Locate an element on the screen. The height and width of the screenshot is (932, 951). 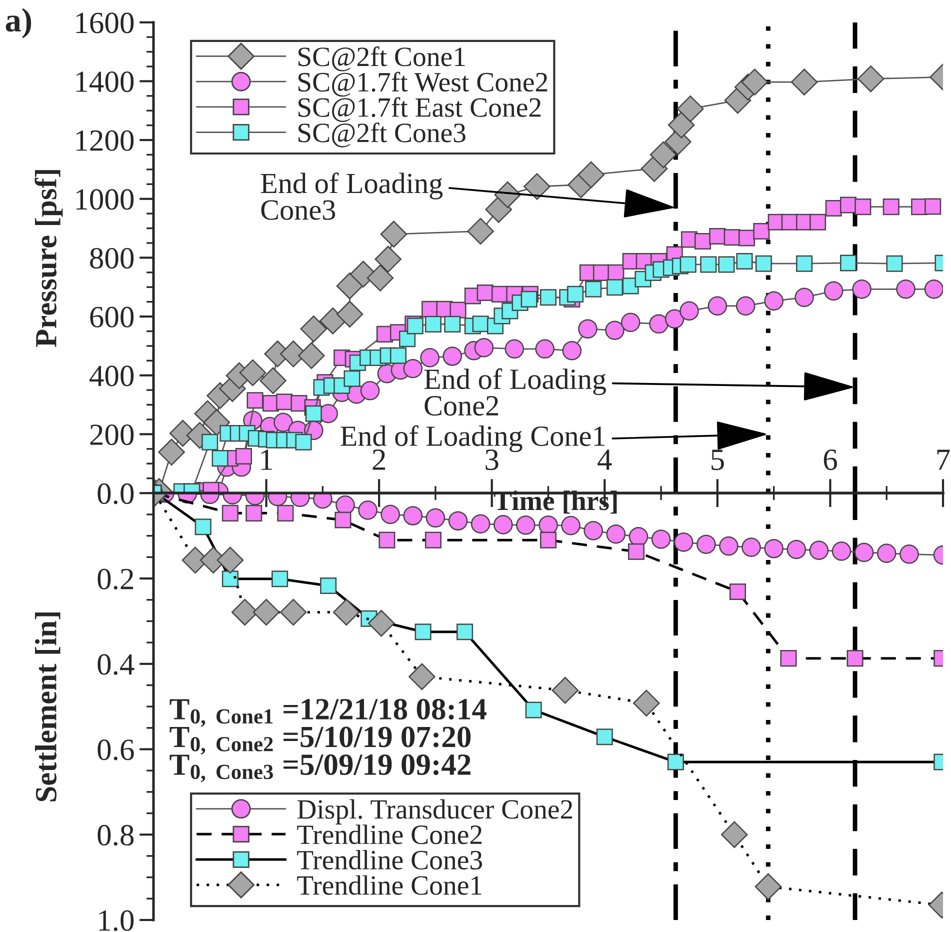
x-tick-label: 7 is located at coordinates (943, 460).